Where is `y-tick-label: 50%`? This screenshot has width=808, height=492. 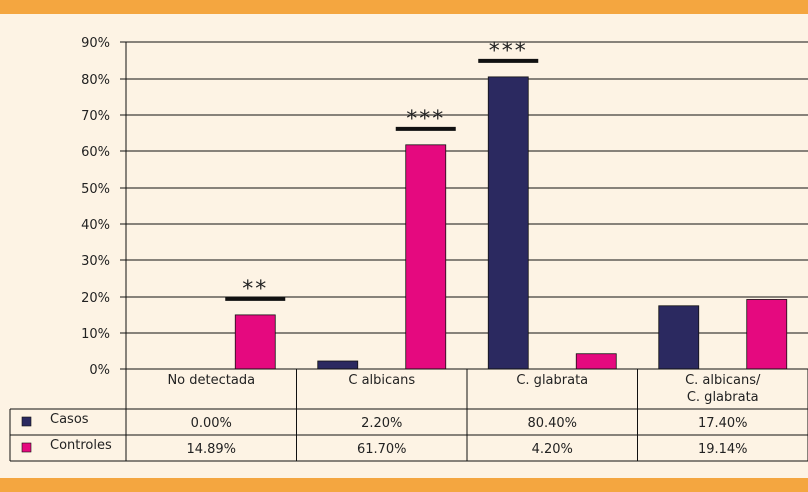 y-tick-label: 50% is located at coordinates (95, 189).